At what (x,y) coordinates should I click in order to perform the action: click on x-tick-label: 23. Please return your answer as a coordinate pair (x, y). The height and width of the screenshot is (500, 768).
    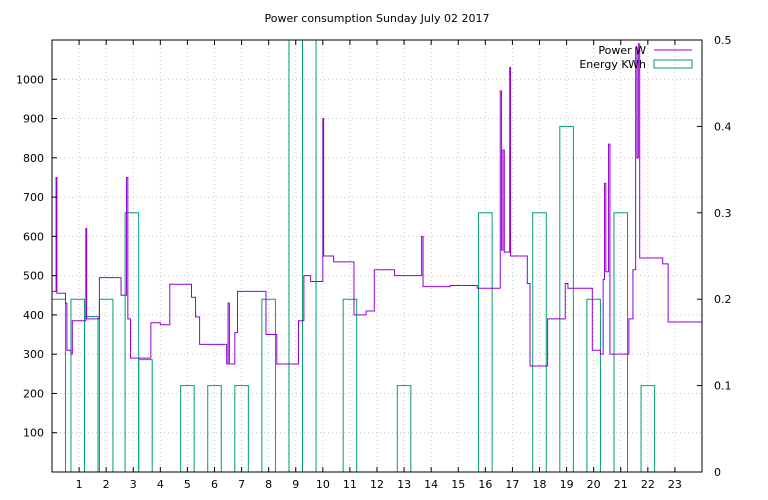
    Looking at the image, I should click on (675, 484).